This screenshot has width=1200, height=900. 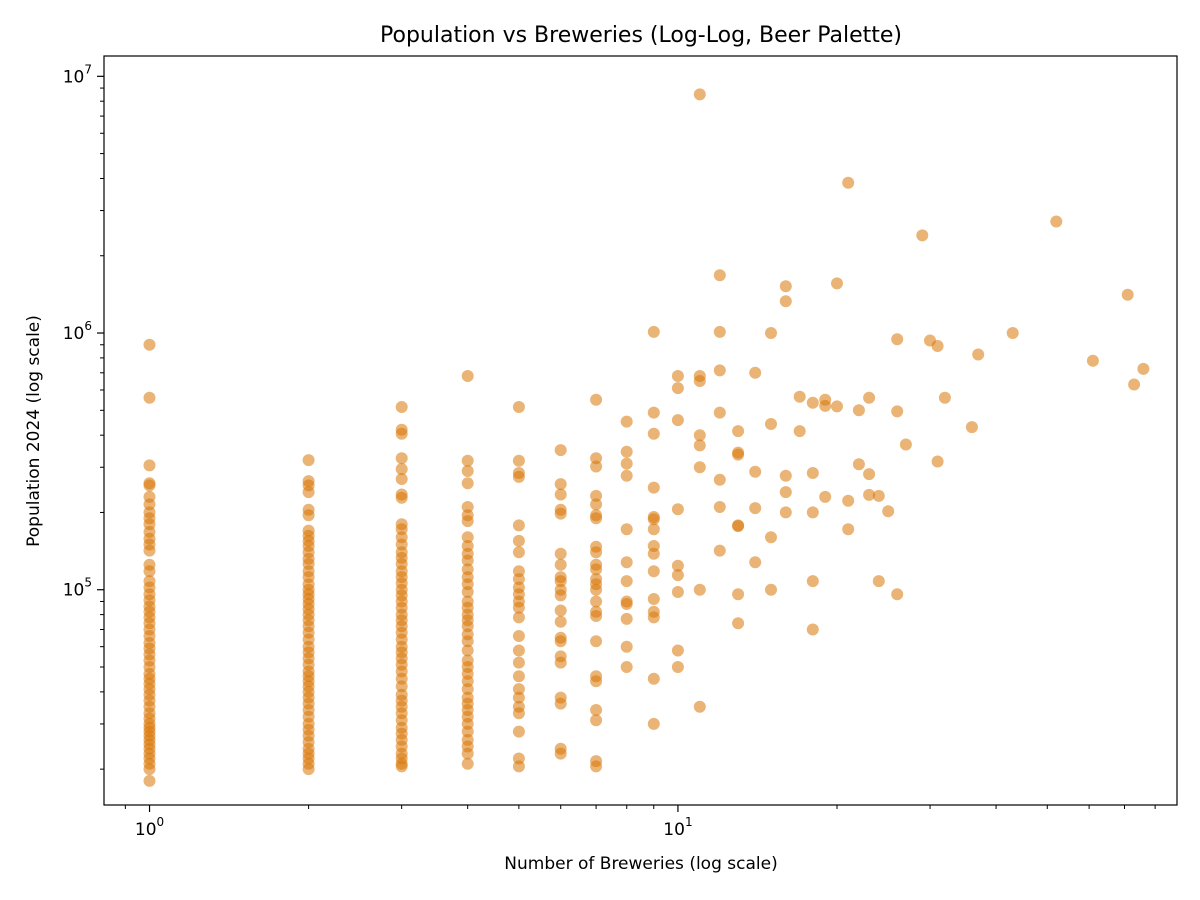 I want to click on y-tick-label: 10⁵, so click(x=77, y=588).